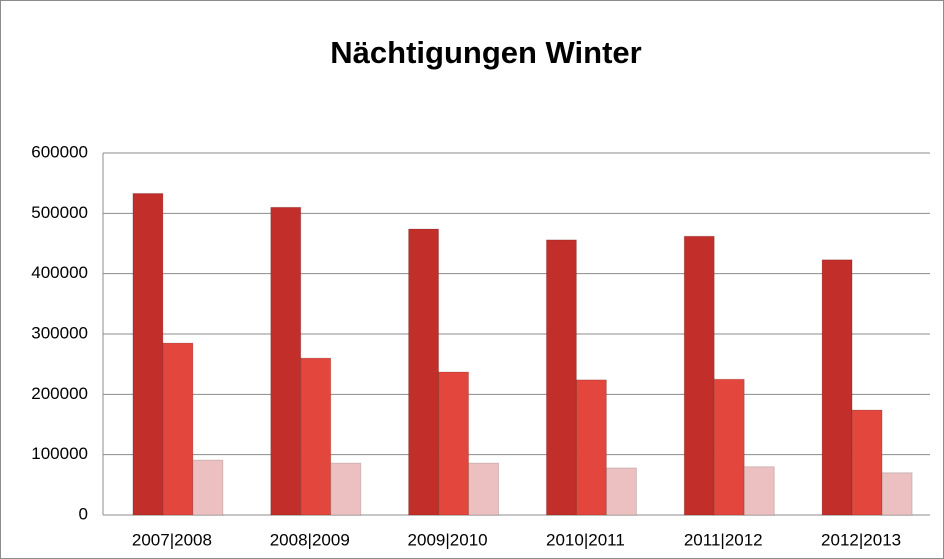  I want to click on y-tick-label: 100000, so click(59, 453).